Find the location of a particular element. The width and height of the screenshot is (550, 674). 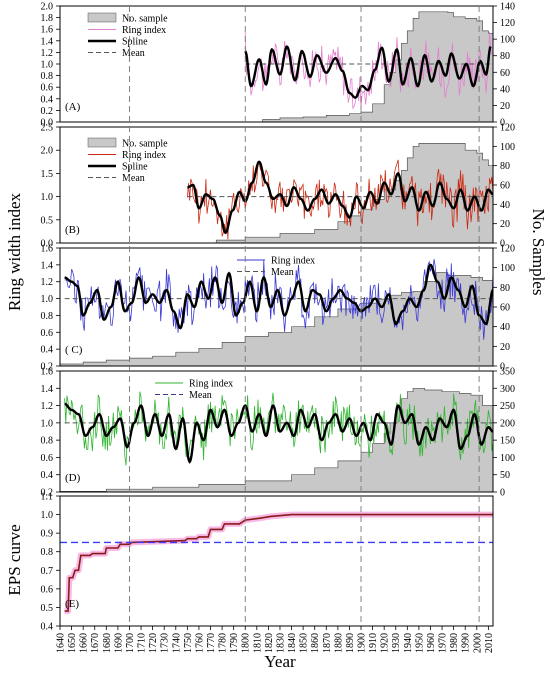

legend-swatch-samples is located at coordinates (102, 17).